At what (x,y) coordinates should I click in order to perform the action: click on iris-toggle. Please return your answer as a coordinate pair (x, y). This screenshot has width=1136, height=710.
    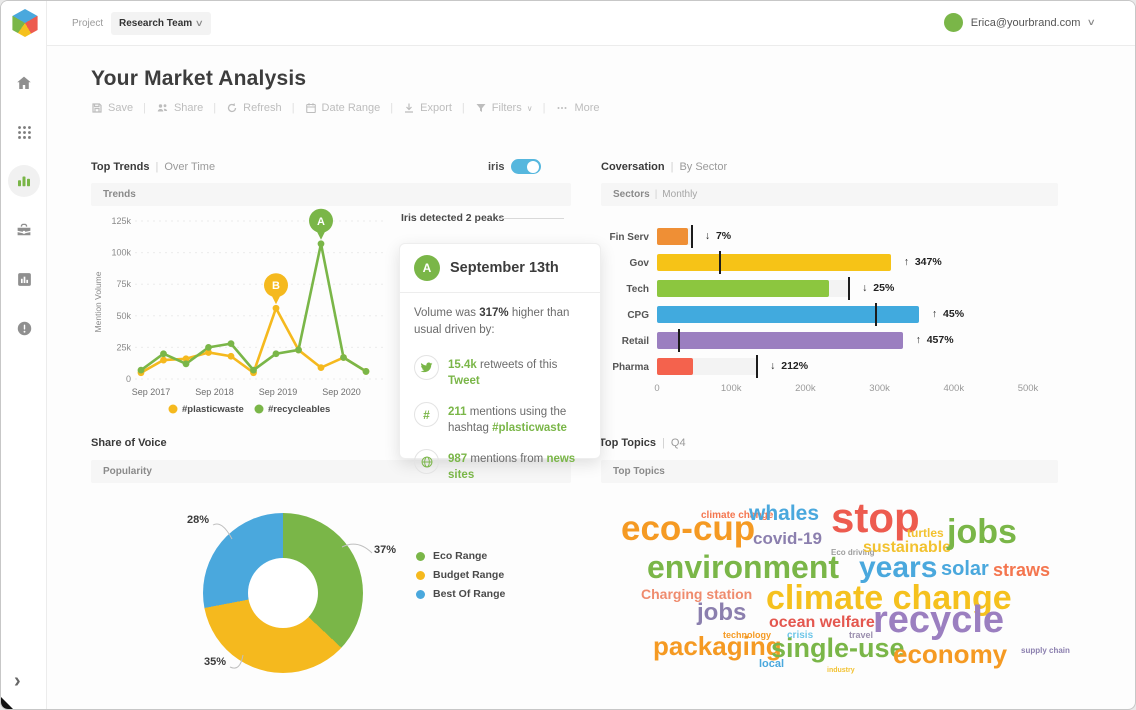
    Looking at the image, I should click on (525, 166).